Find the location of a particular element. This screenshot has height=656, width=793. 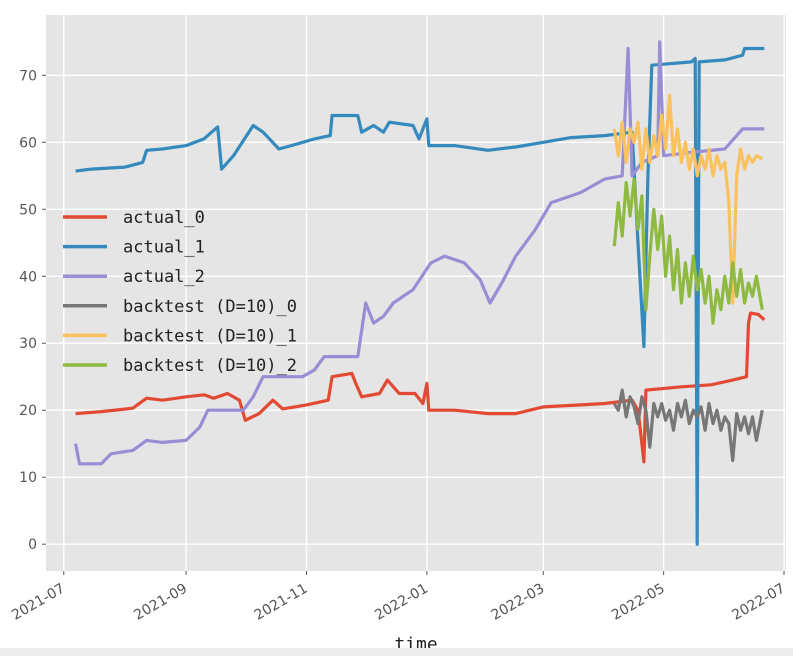

legend-label-1: actual_1 is located at coordinates (164, 248).